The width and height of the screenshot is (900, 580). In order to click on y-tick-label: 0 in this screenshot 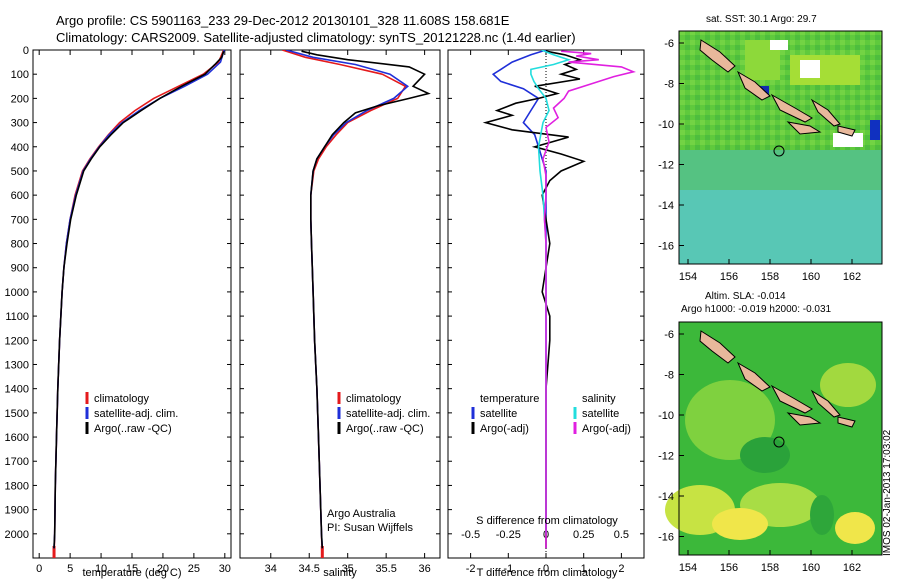, I will do `click(26, 51)`.